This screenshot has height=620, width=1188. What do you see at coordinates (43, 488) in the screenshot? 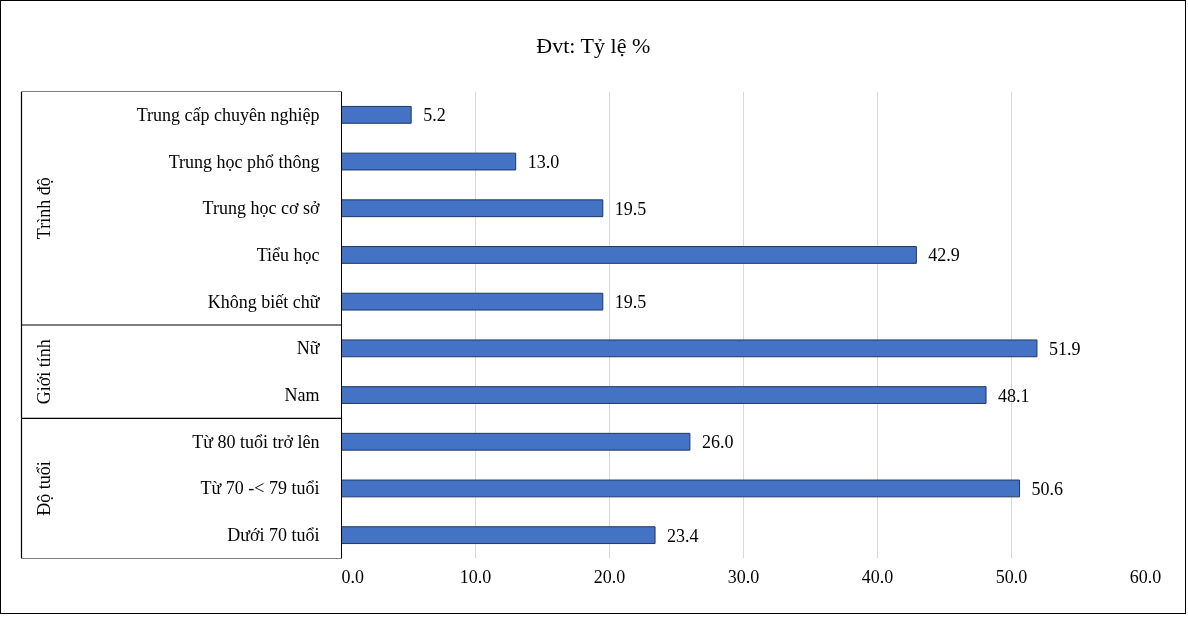
I see `text: Độ tuổi` at bounding box center [43, 488].